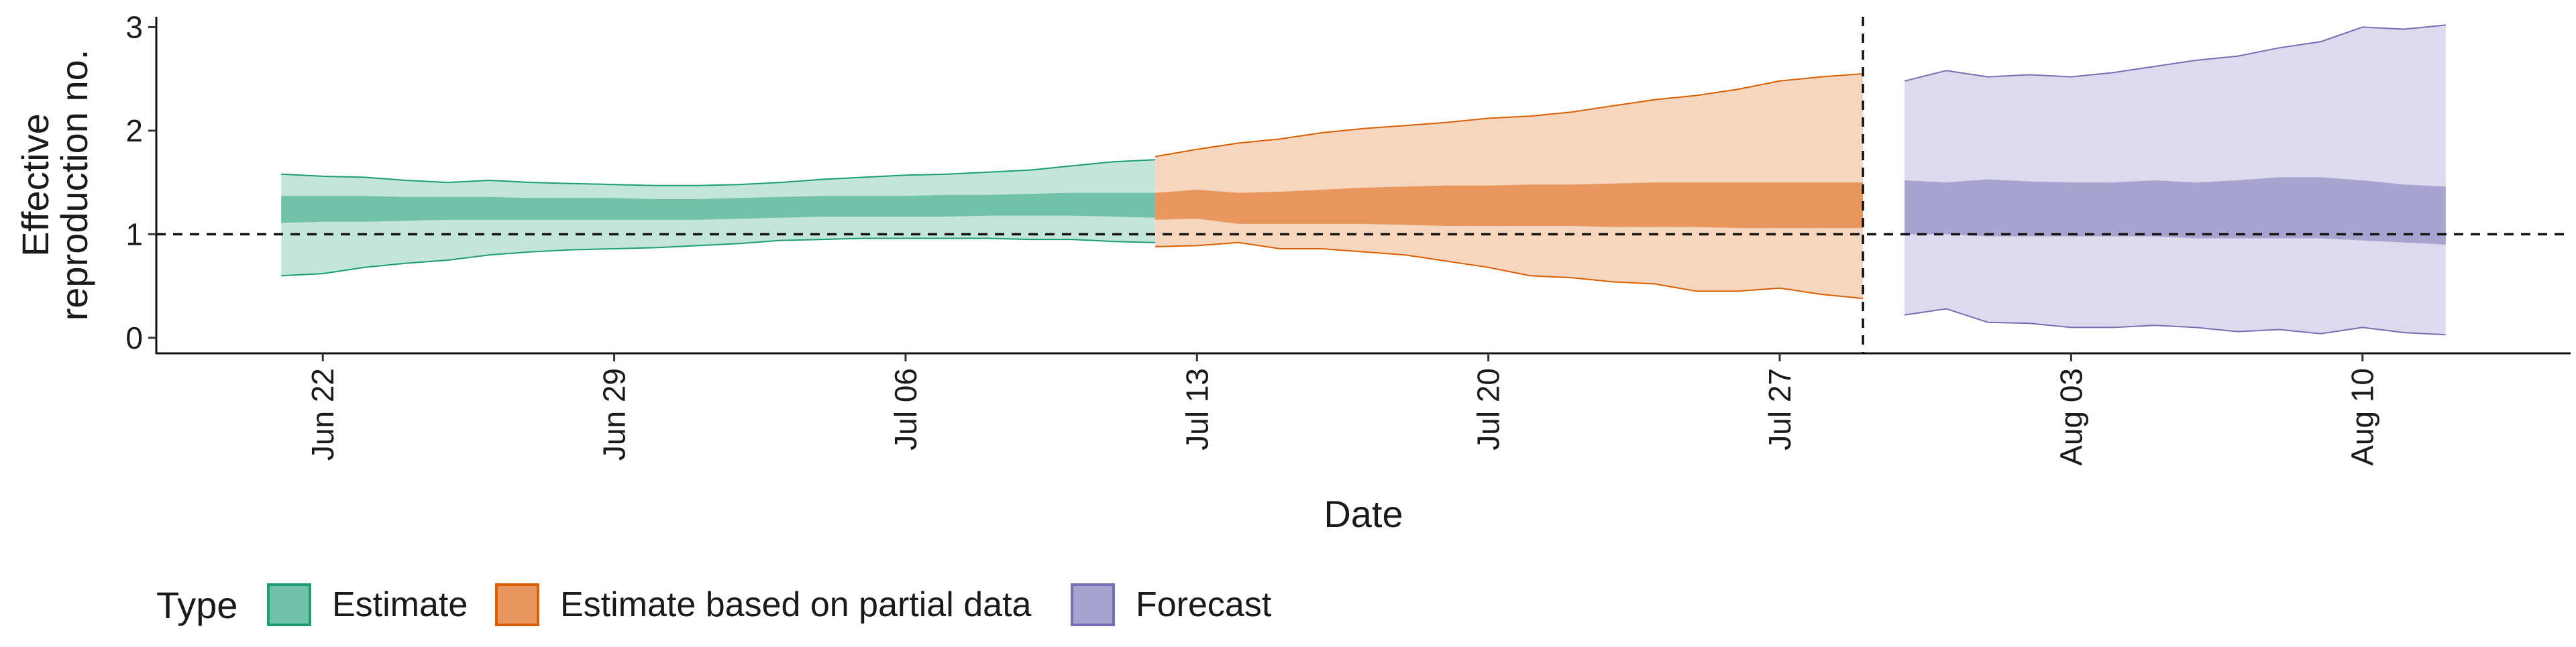  What do you see at coordinates (74, 185) in the screenshot?
I see `y-axis-title-line: reproduction no.` at bounding box center [74, 185].